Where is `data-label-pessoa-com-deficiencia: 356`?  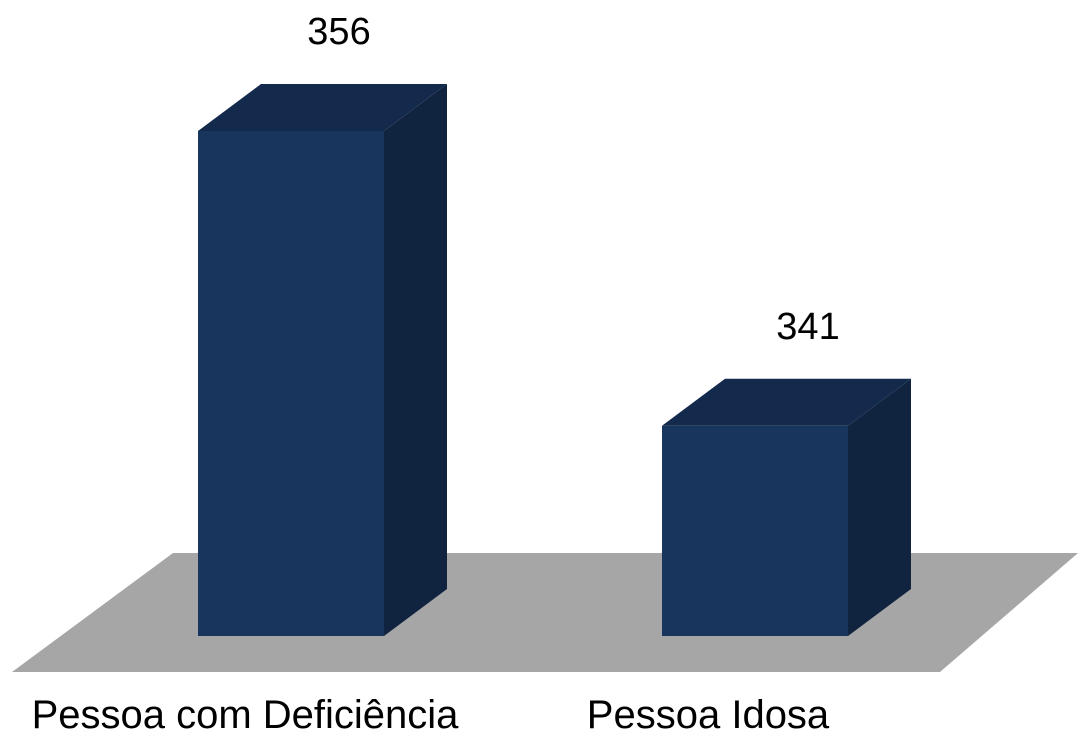
data-label-pessoa-com-deficiencia: 356 is located at coordinates (338, 32).